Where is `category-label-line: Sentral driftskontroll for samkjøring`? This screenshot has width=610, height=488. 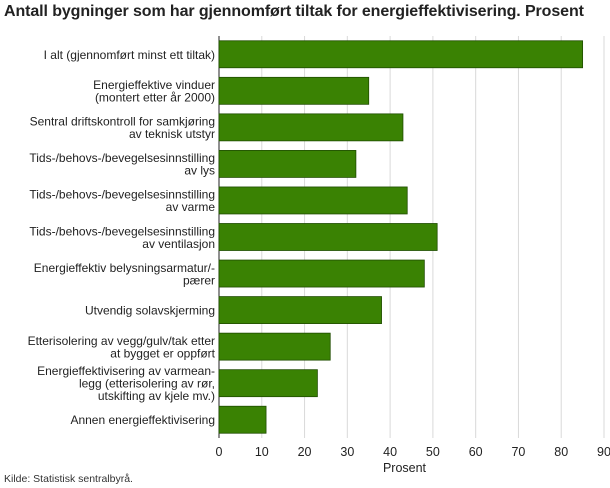 category-label-line: Sentral driftskontroll for samkjøring is located at coordinates (122, 122).